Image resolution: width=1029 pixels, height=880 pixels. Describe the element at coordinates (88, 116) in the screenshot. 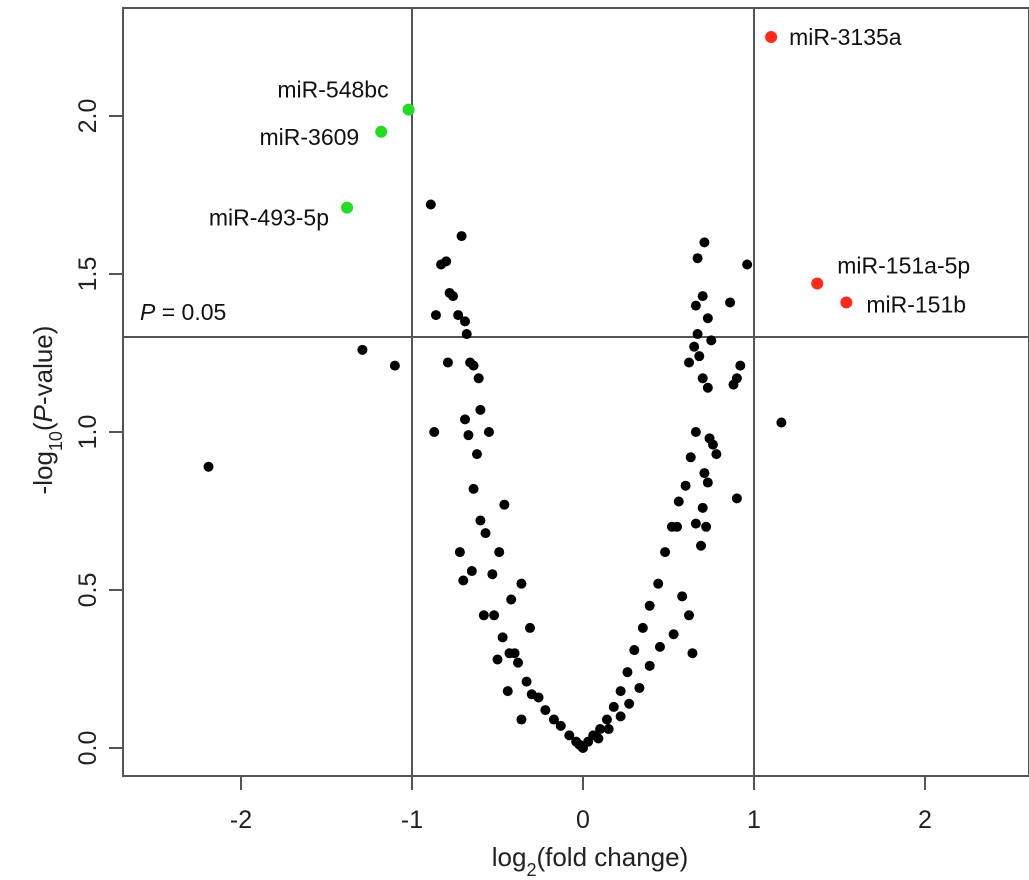

I see `y-tick-label: 2.0` at that location.